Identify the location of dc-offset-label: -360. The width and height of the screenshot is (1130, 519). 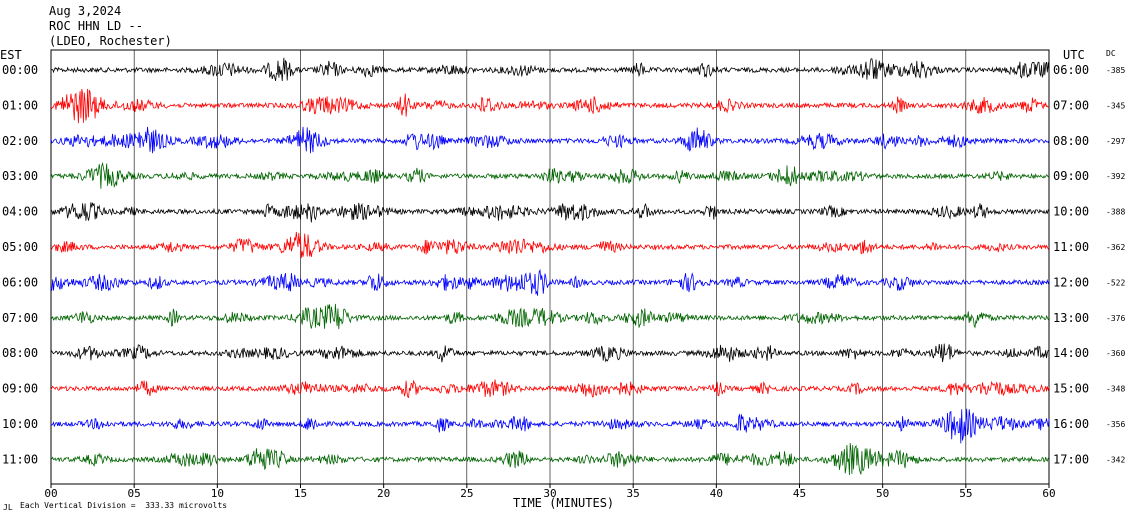
(1115, 353).